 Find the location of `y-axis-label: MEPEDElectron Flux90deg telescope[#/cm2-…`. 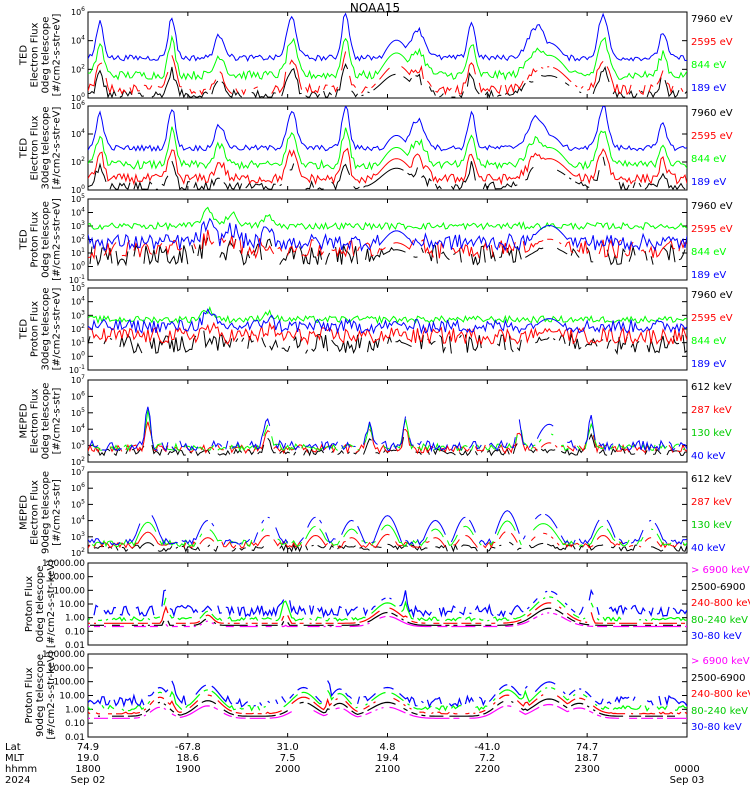

y-axis-label: MEPEDElectron Flux90deg telescope[#/cm2-… is located at coordinates (41, 512).